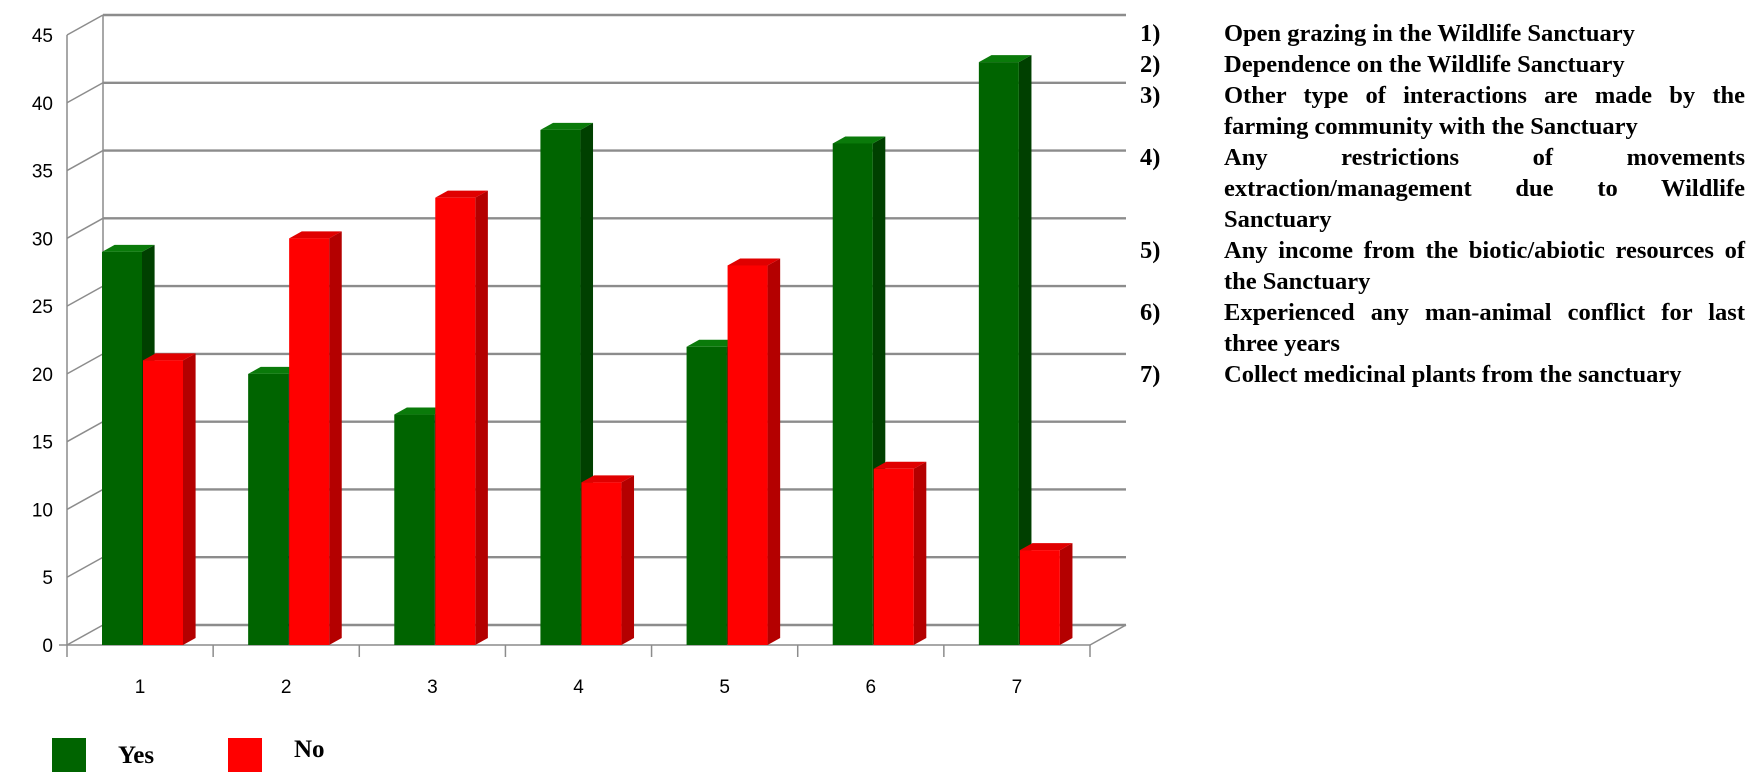 This screenshot has height=772, width=1764. Describe the element at coordinates (1150, 312) in the screenshot. I see `note-number: 6)` at that location.